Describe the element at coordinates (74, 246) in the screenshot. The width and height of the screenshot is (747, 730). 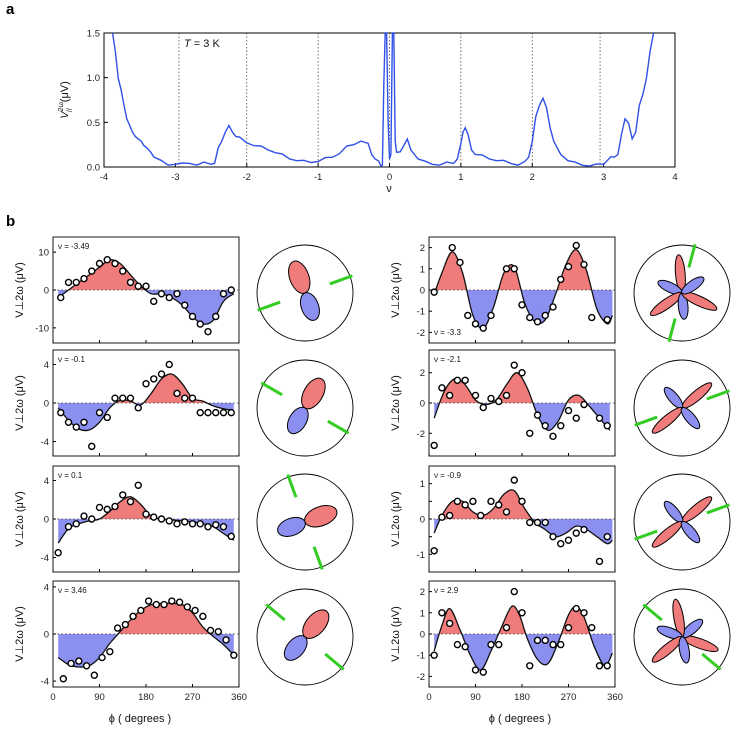
I see `panel-b1-annotation: ν = -3.49` at that location.